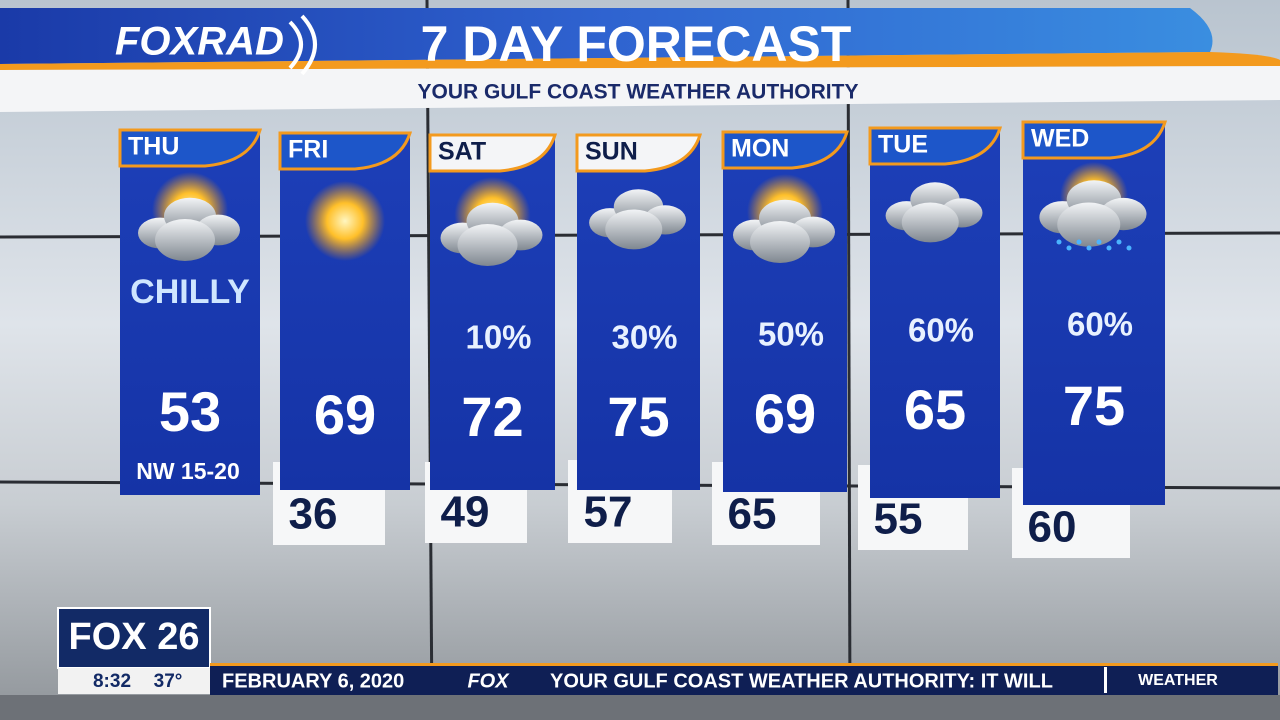 The image size is (1280, 720). Describe the element at coordinates (343, 338) in the screenshot. I see `day-column: 36 FRI 69` at that location.